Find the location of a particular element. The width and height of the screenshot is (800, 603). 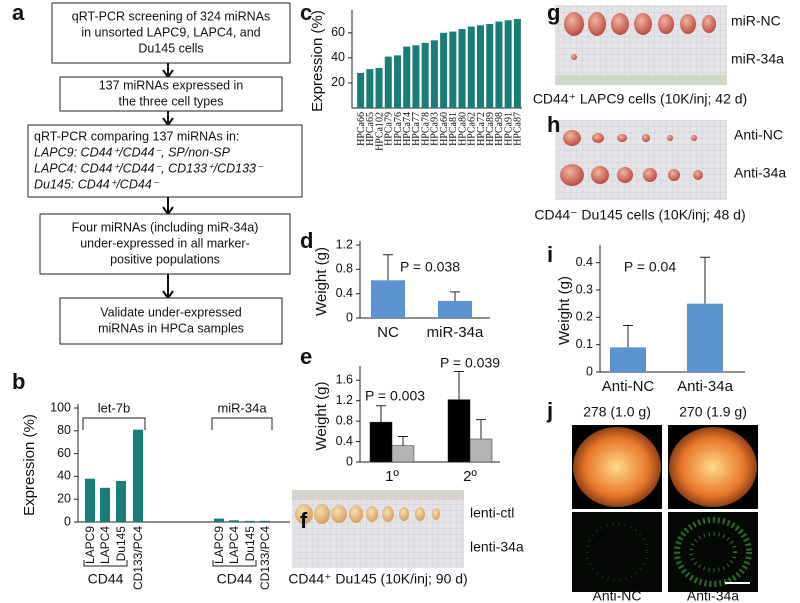

group-bracket is located at coordinates (114, 423).